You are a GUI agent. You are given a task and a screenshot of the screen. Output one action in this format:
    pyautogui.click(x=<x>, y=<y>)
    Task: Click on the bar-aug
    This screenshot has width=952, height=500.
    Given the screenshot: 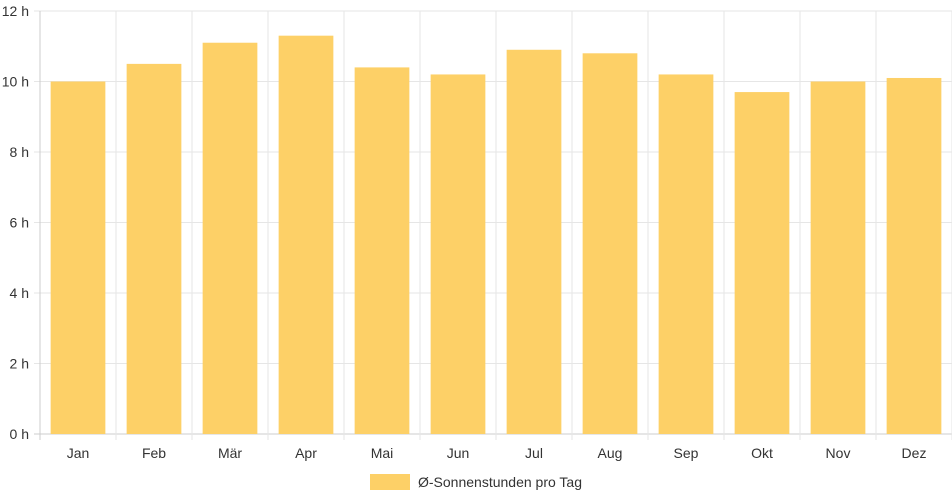 What is the action you would take?
    pyautogui.click(x=610, y=244)
    